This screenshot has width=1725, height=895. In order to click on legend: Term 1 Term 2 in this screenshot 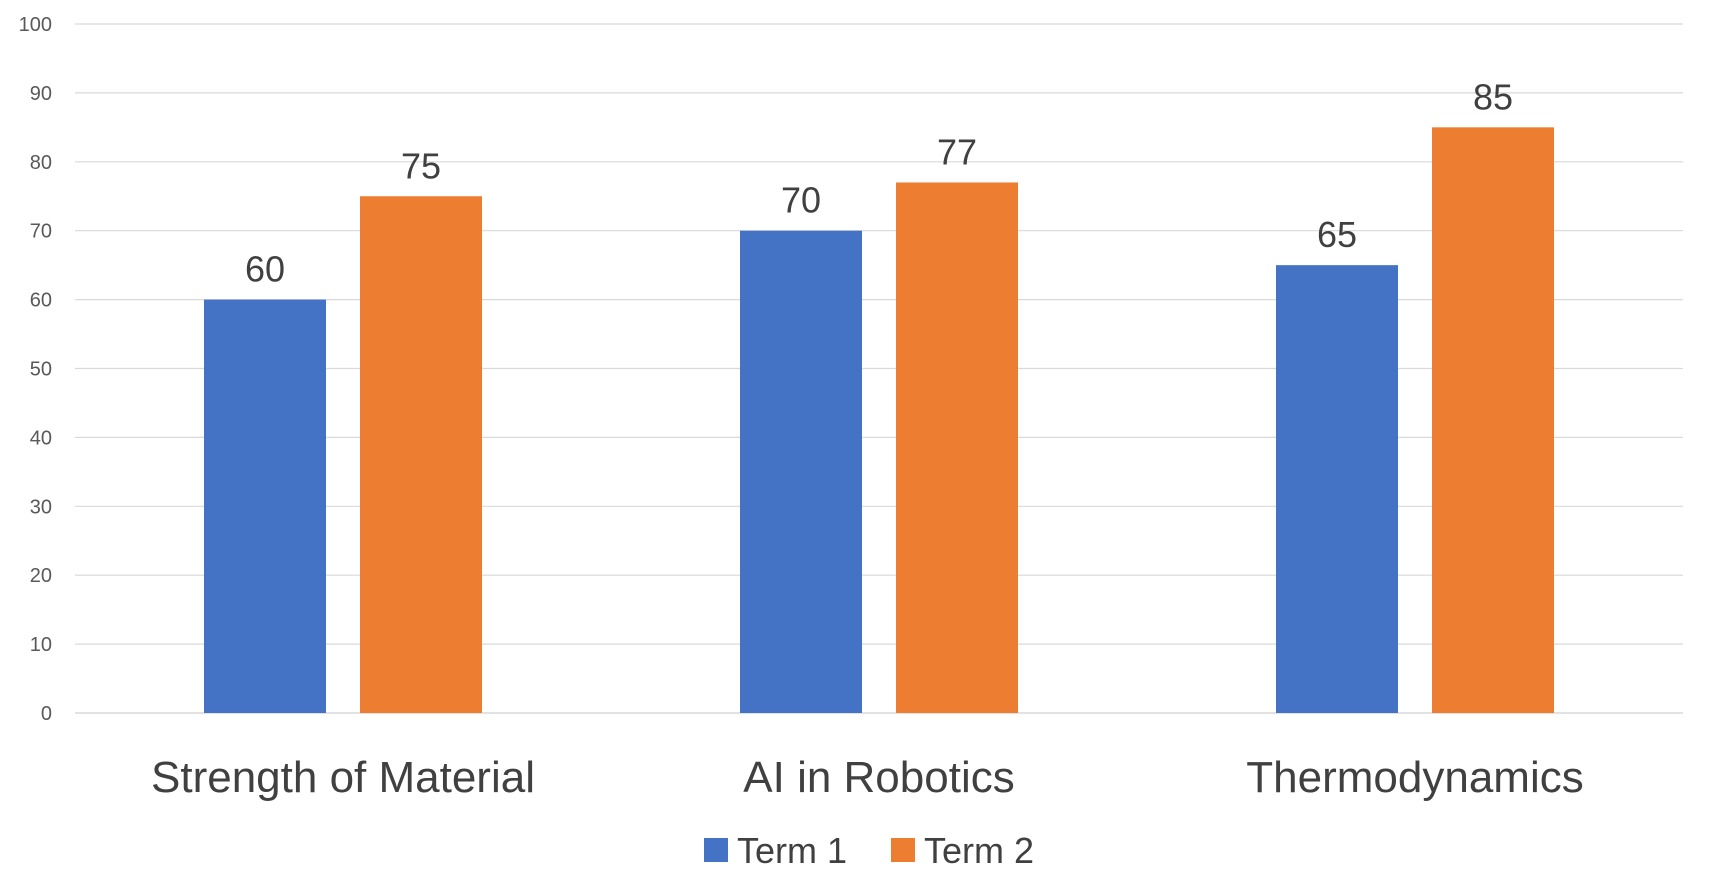, I will do `click(869, 850)`.